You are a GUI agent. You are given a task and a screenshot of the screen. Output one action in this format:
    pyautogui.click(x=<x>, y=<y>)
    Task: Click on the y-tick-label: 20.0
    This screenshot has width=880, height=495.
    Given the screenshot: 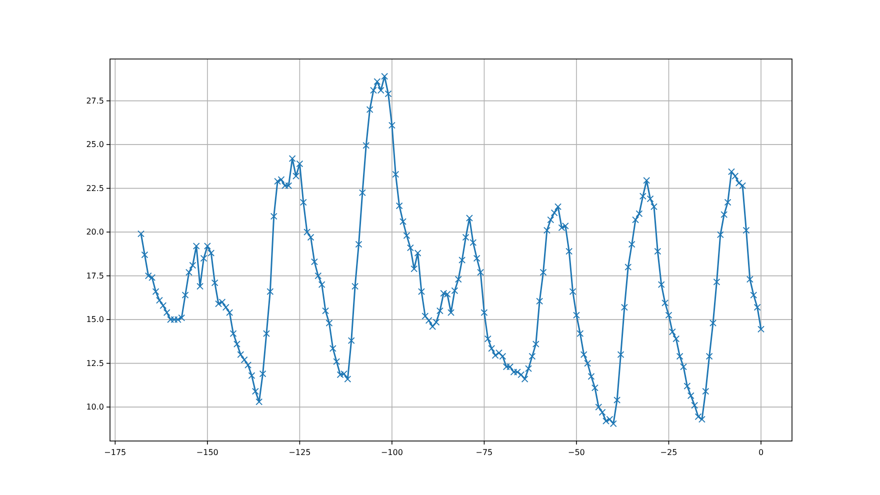 What is the action you would take?
    pyautogui.click(x=95, y=232)
    